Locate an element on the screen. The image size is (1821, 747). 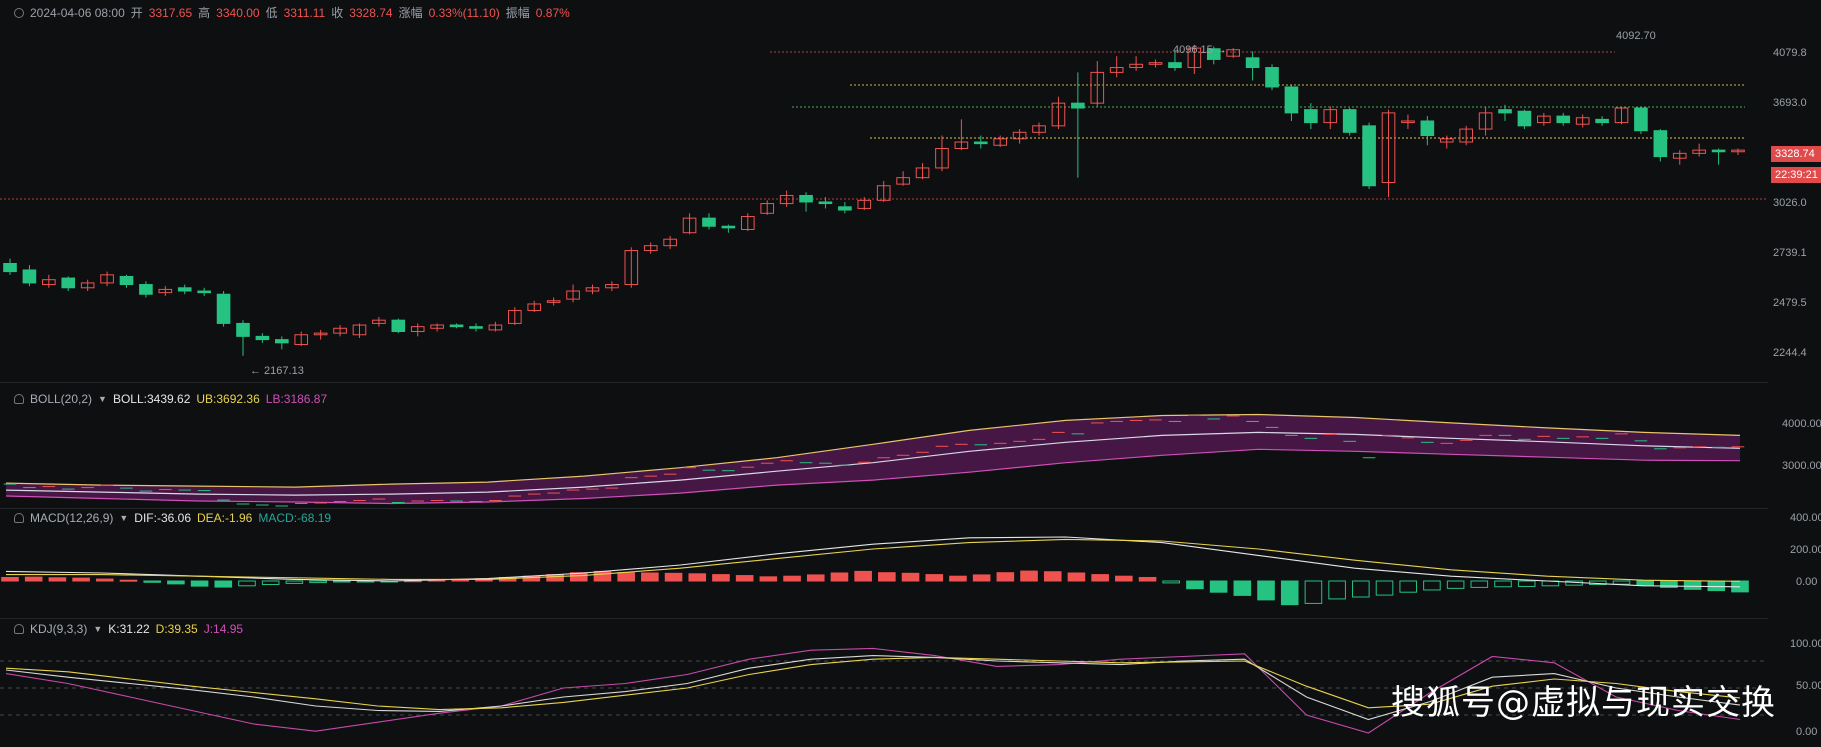
boll-band-fill is located at coordinates (873, 459).